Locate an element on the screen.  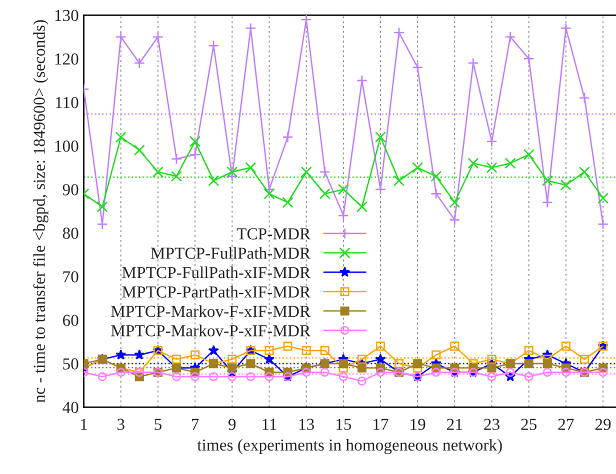
x-tick-label: 25 is located at coordinates (529, 424).